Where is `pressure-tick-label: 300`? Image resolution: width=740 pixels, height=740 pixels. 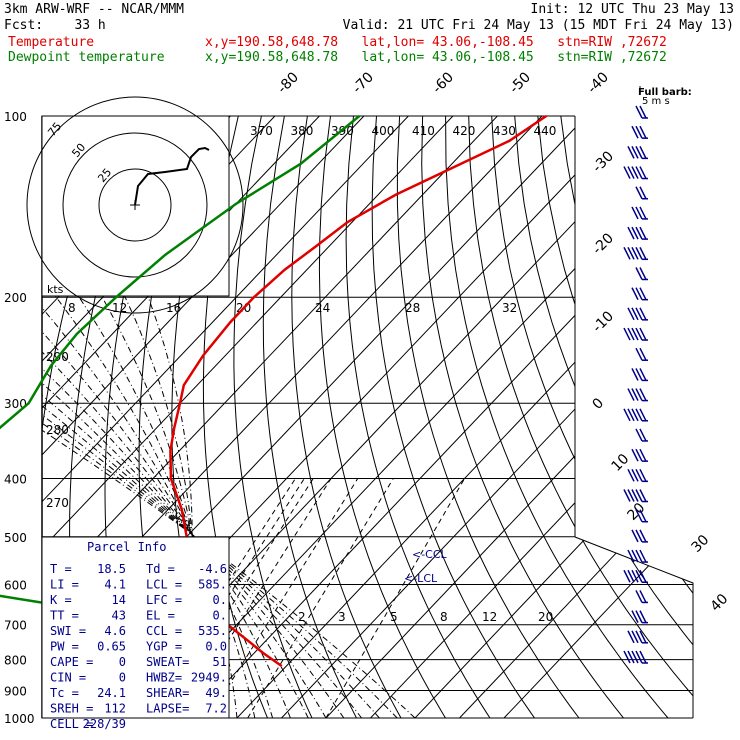 pressure-tick-label: 300 is located at coordinates (15, 404).